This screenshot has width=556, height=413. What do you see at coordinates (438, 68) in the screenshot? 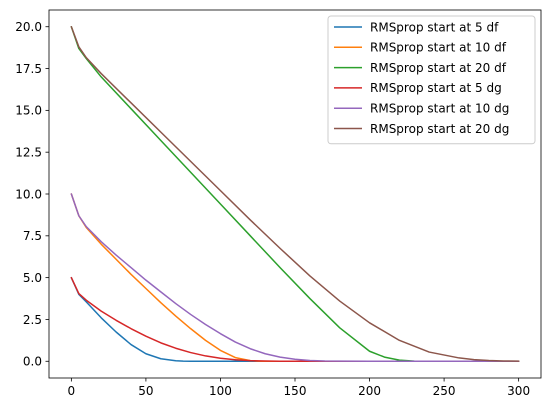
I see `legend-label-3: RMSprop start at 20 df` at bounding box center [438, 68].